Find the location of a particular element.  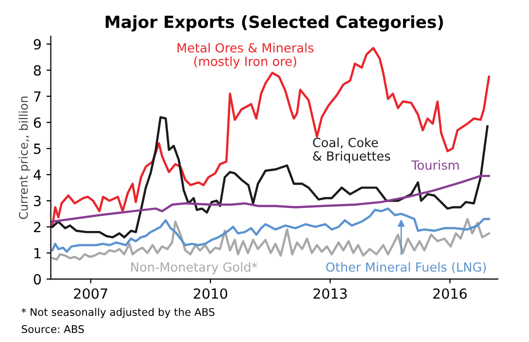

y-tick-label: 5 is located at coordinates (37, 149).